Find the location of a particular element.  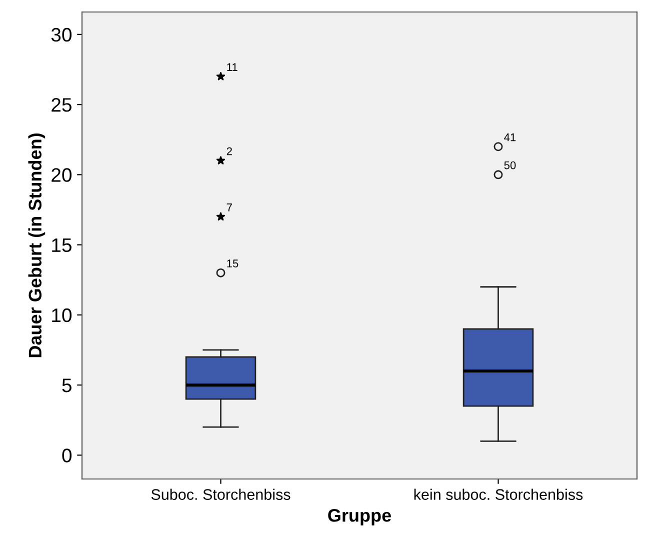

annotation: 15 is located at coordinates (232, 264).